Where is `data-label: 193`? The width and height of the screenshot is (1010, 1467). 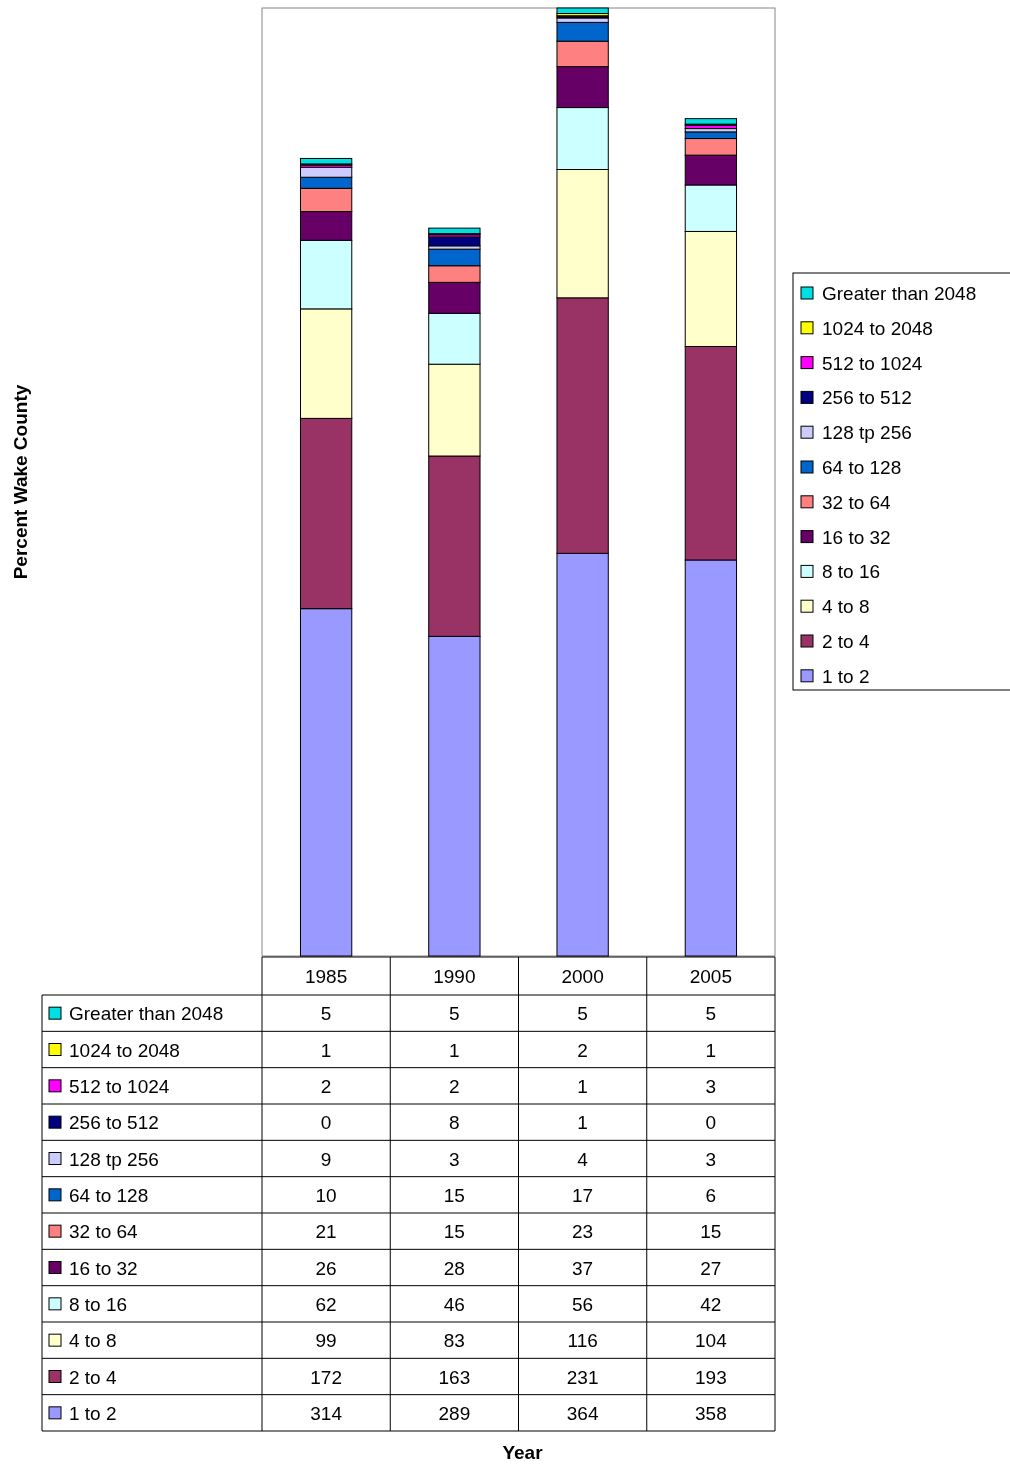
data-label: 193 is located at coordinates (711, 1377).